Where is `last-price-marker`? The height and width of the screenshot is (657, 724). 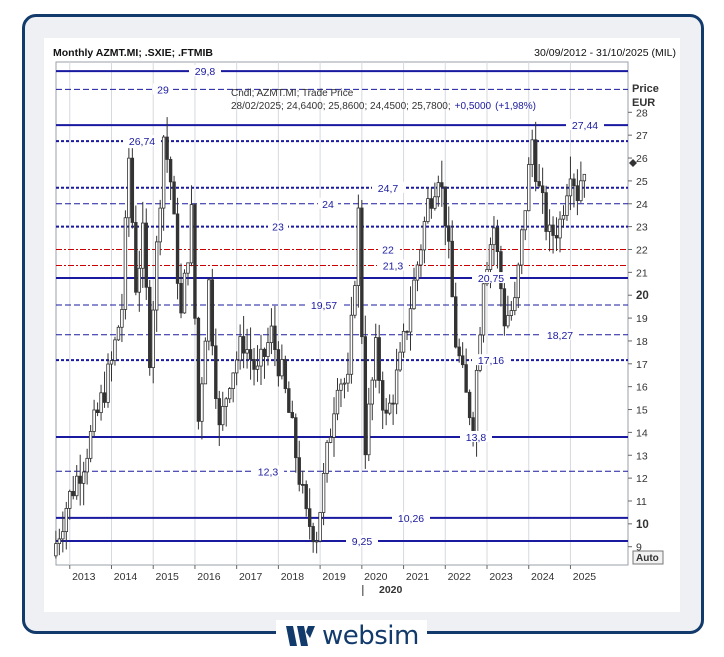 last-price-marker is located at coordinates (633, 163).